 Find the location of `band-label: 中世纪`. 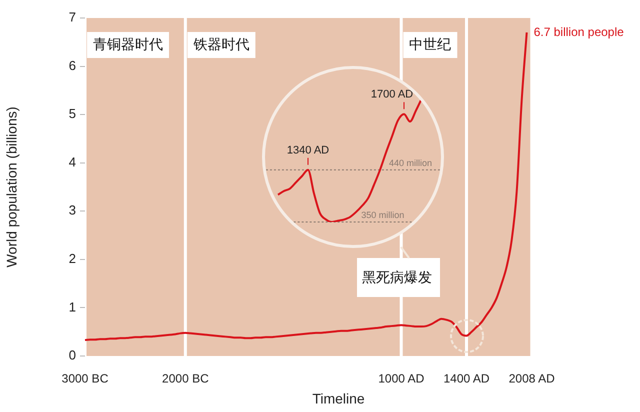

band-label: 中世纪 is located at coordinates (430, 44).